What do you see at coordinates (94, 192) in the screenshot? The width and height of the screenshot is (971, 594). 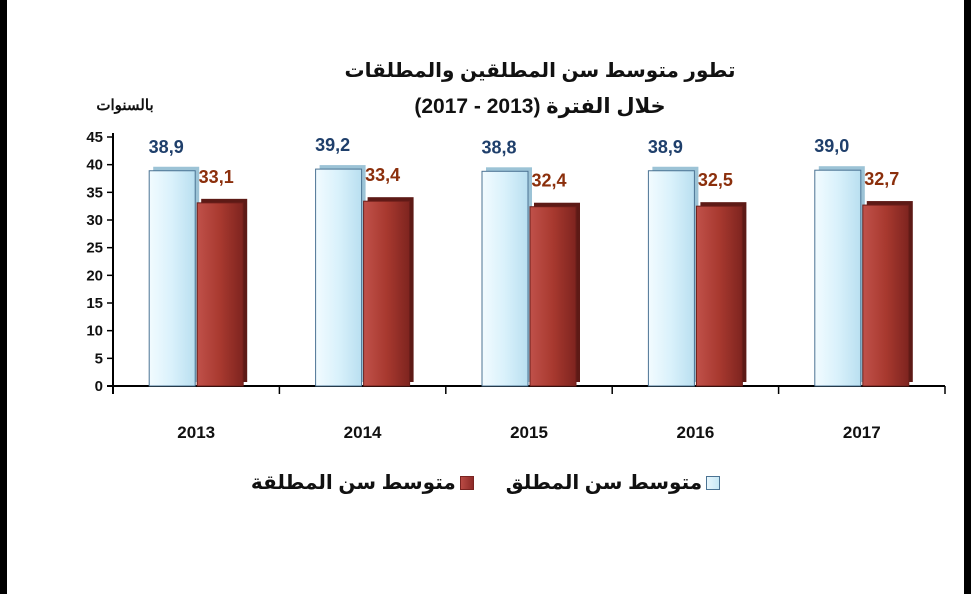 I see `y-tick-label: 35` at bounding box center [94, 192].